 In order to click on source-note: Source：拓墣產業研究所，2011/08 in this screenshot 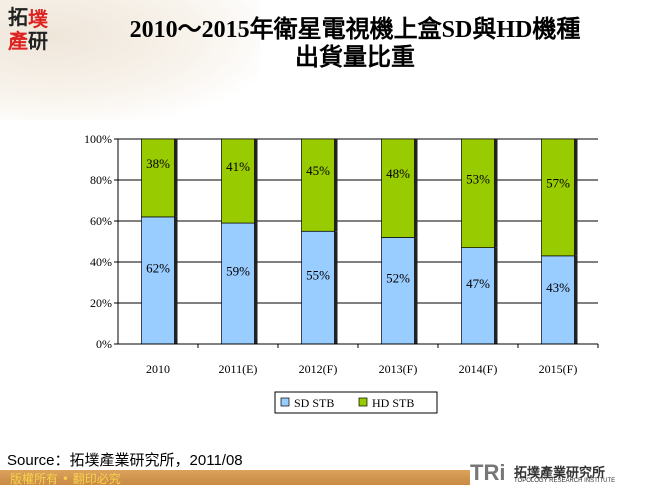, I will do `click(125, 460)`.